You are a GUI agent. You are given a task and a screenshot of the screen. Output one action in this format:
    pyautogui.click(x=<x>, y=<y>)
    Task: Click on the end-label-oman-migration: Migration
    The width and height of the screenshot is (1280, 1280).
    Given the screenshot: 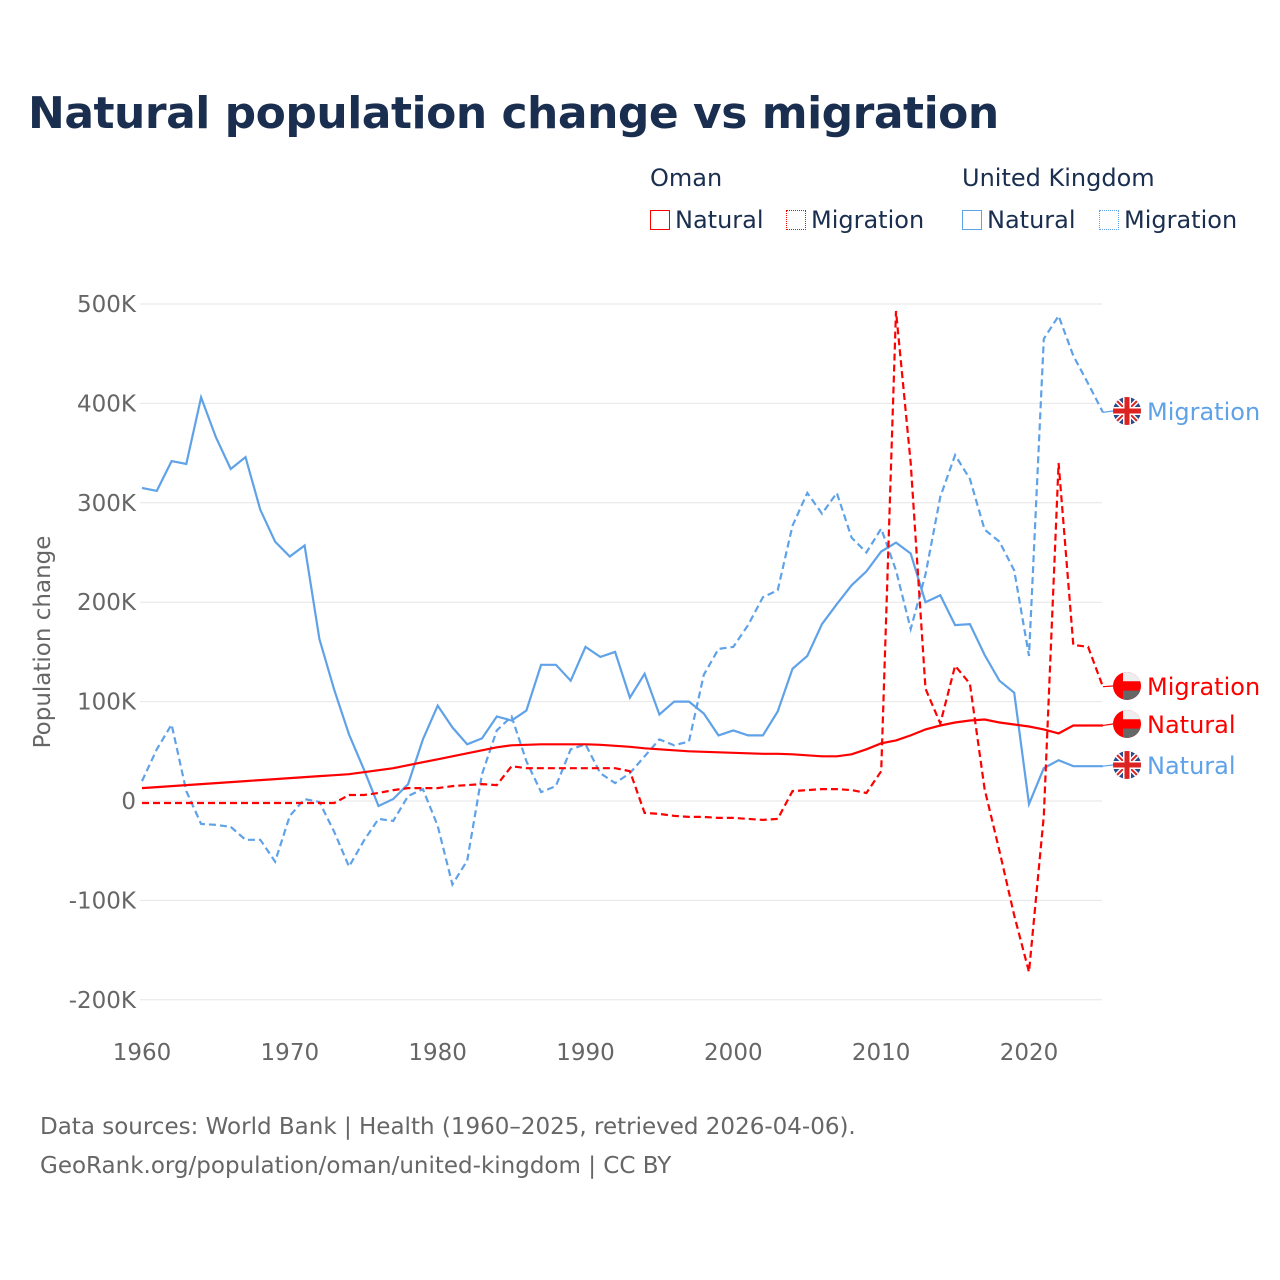 What is the action you would take?
    pyautogui.click(x=1181, y=686)
    